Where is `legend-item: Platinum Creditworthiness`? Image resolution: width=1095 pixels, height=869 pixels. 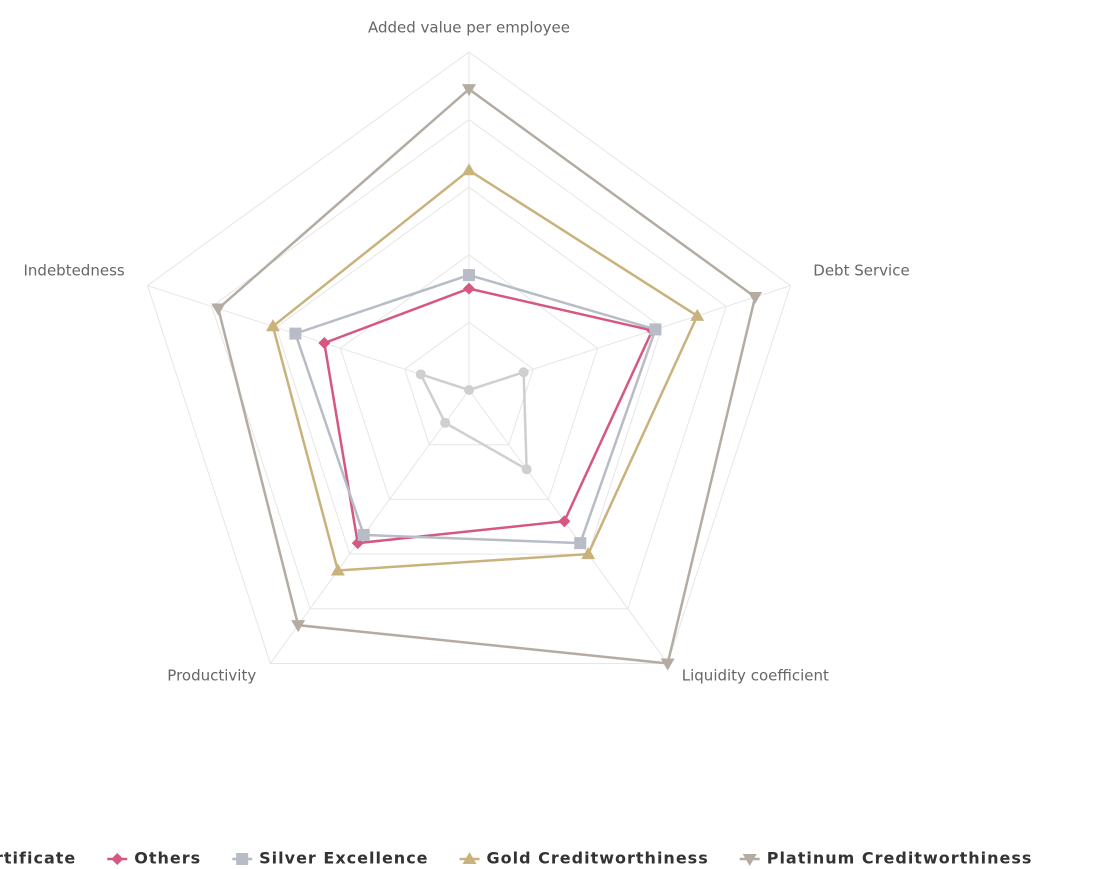 legend-item: Platinum Creditworthiness is located at coordinates (886, 858).